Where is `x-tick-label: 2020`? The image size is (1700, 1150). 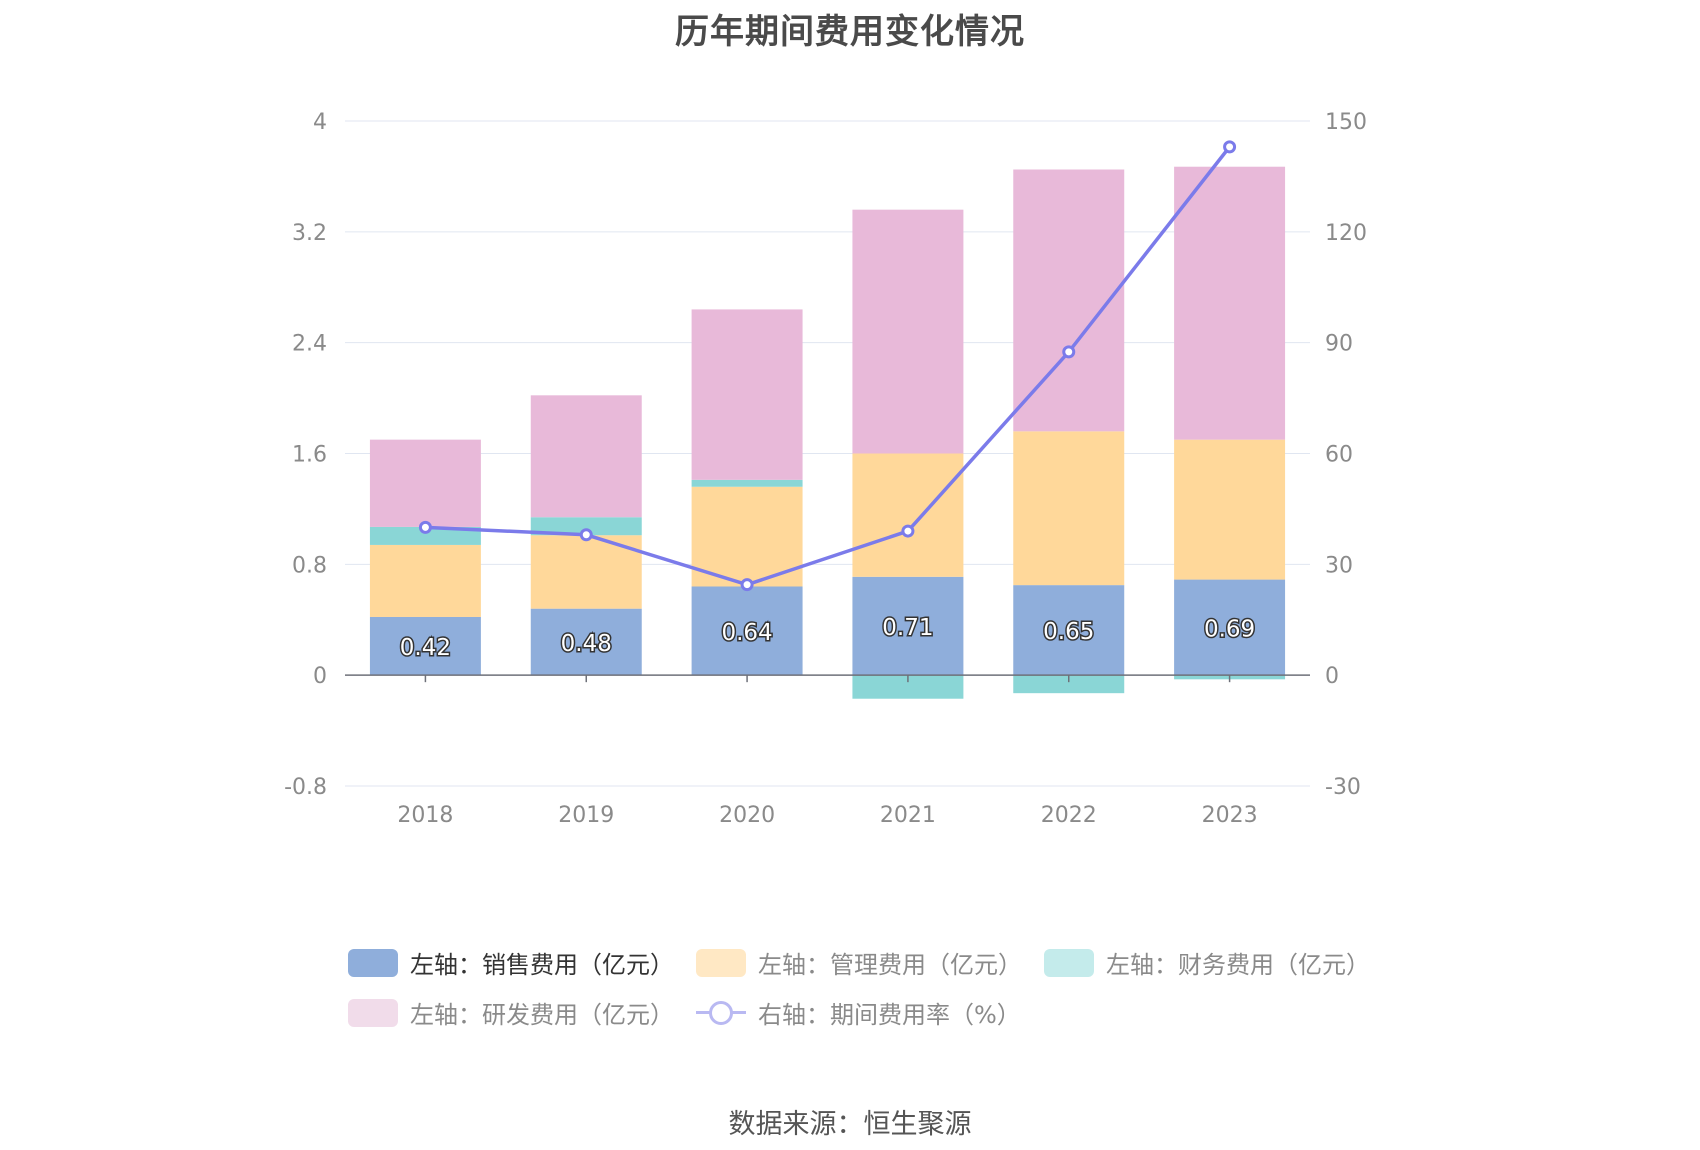
x-tick-label: 2020 is located at coordinates (747, 815).